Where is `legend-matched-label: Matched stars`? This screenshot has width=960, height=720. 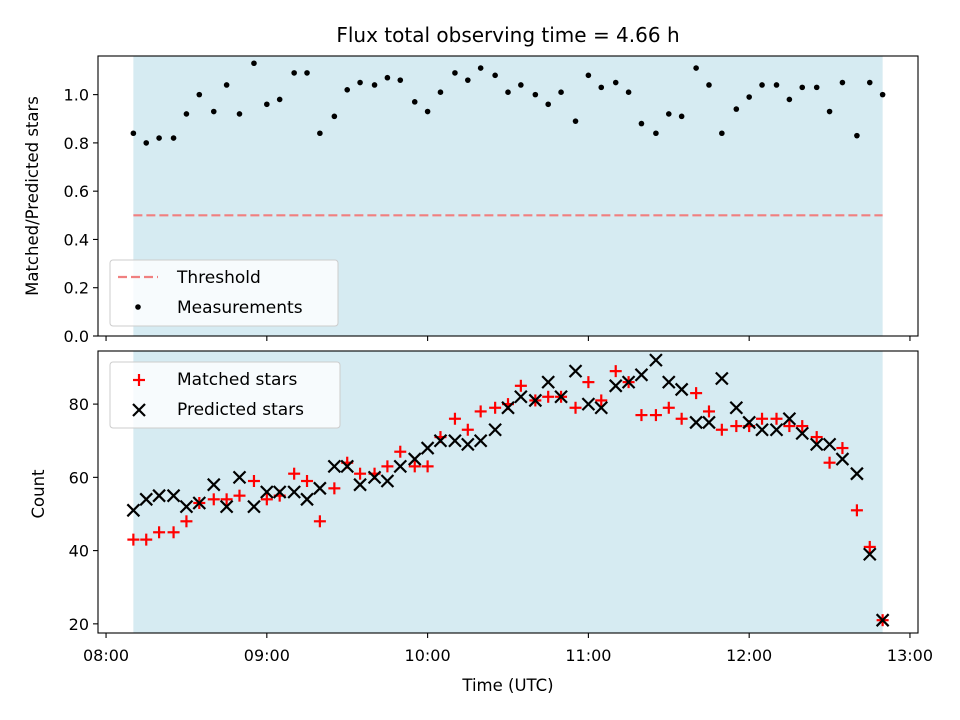
legend-matched-label: Matched stars is located at coordinates (237, 380).